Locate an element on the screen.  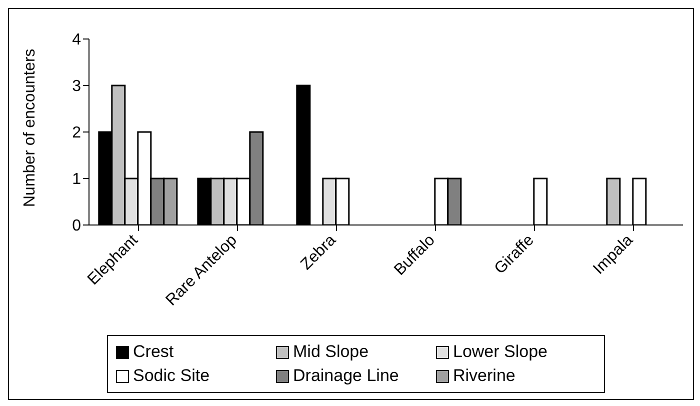
legend-label: Sodic Site is located at coordinates (171, 376).